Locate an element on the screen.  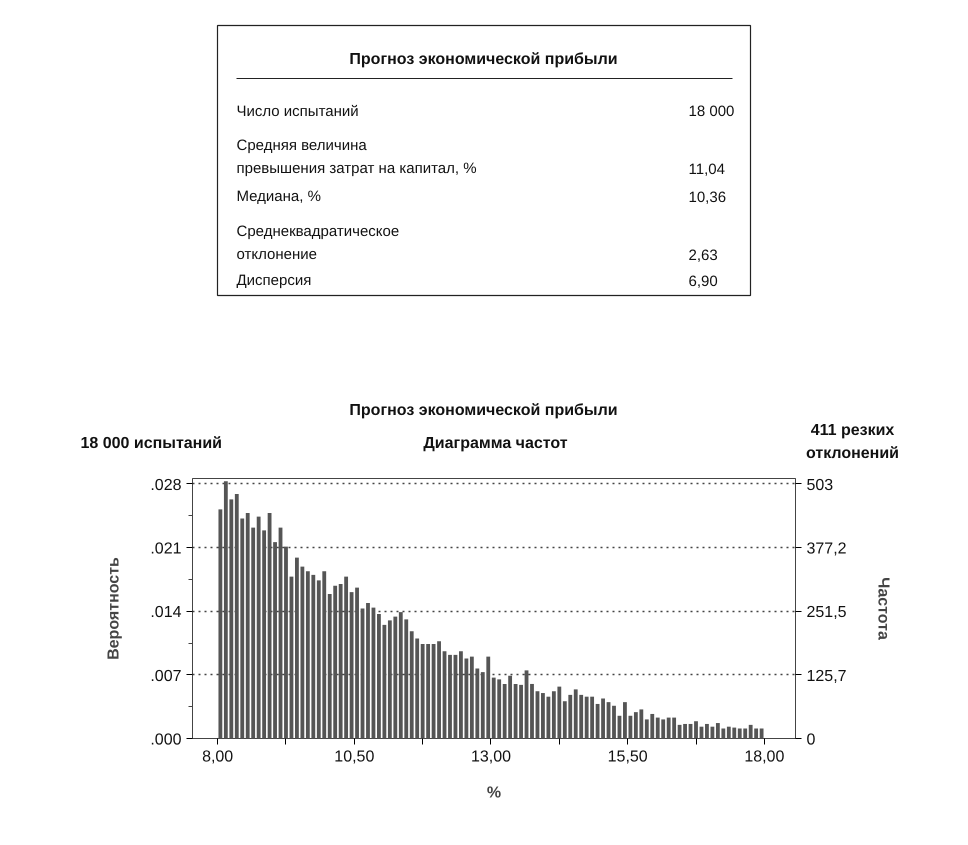
text: Прогноз экономической прибыли is located at coordinates (483, 59).